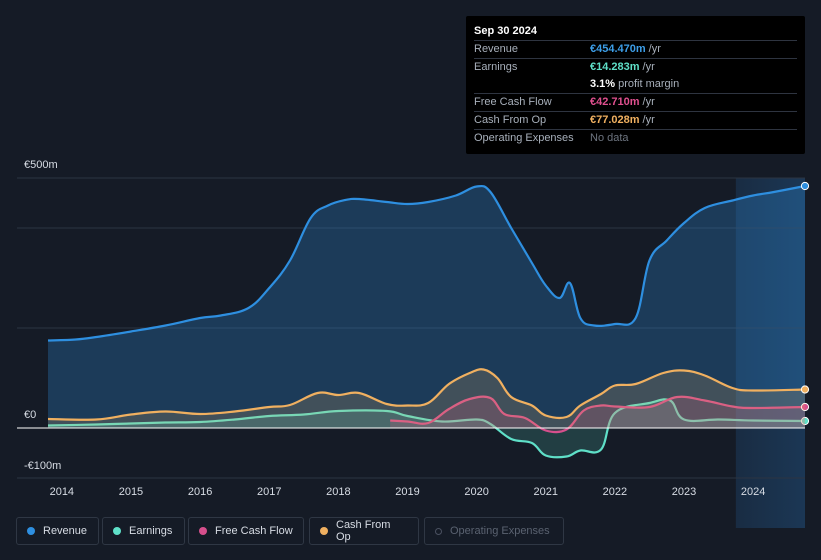 This screenshot has height=560, width=821. I want to click on forecast-highlight-band, so click(770, 353).